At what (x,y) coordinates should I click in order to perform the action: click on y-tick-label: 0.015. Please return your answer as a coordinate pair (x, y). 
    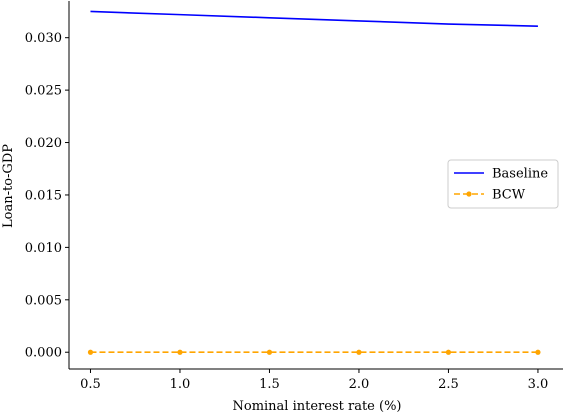
    Looking at the image, I should click on (43, 195).